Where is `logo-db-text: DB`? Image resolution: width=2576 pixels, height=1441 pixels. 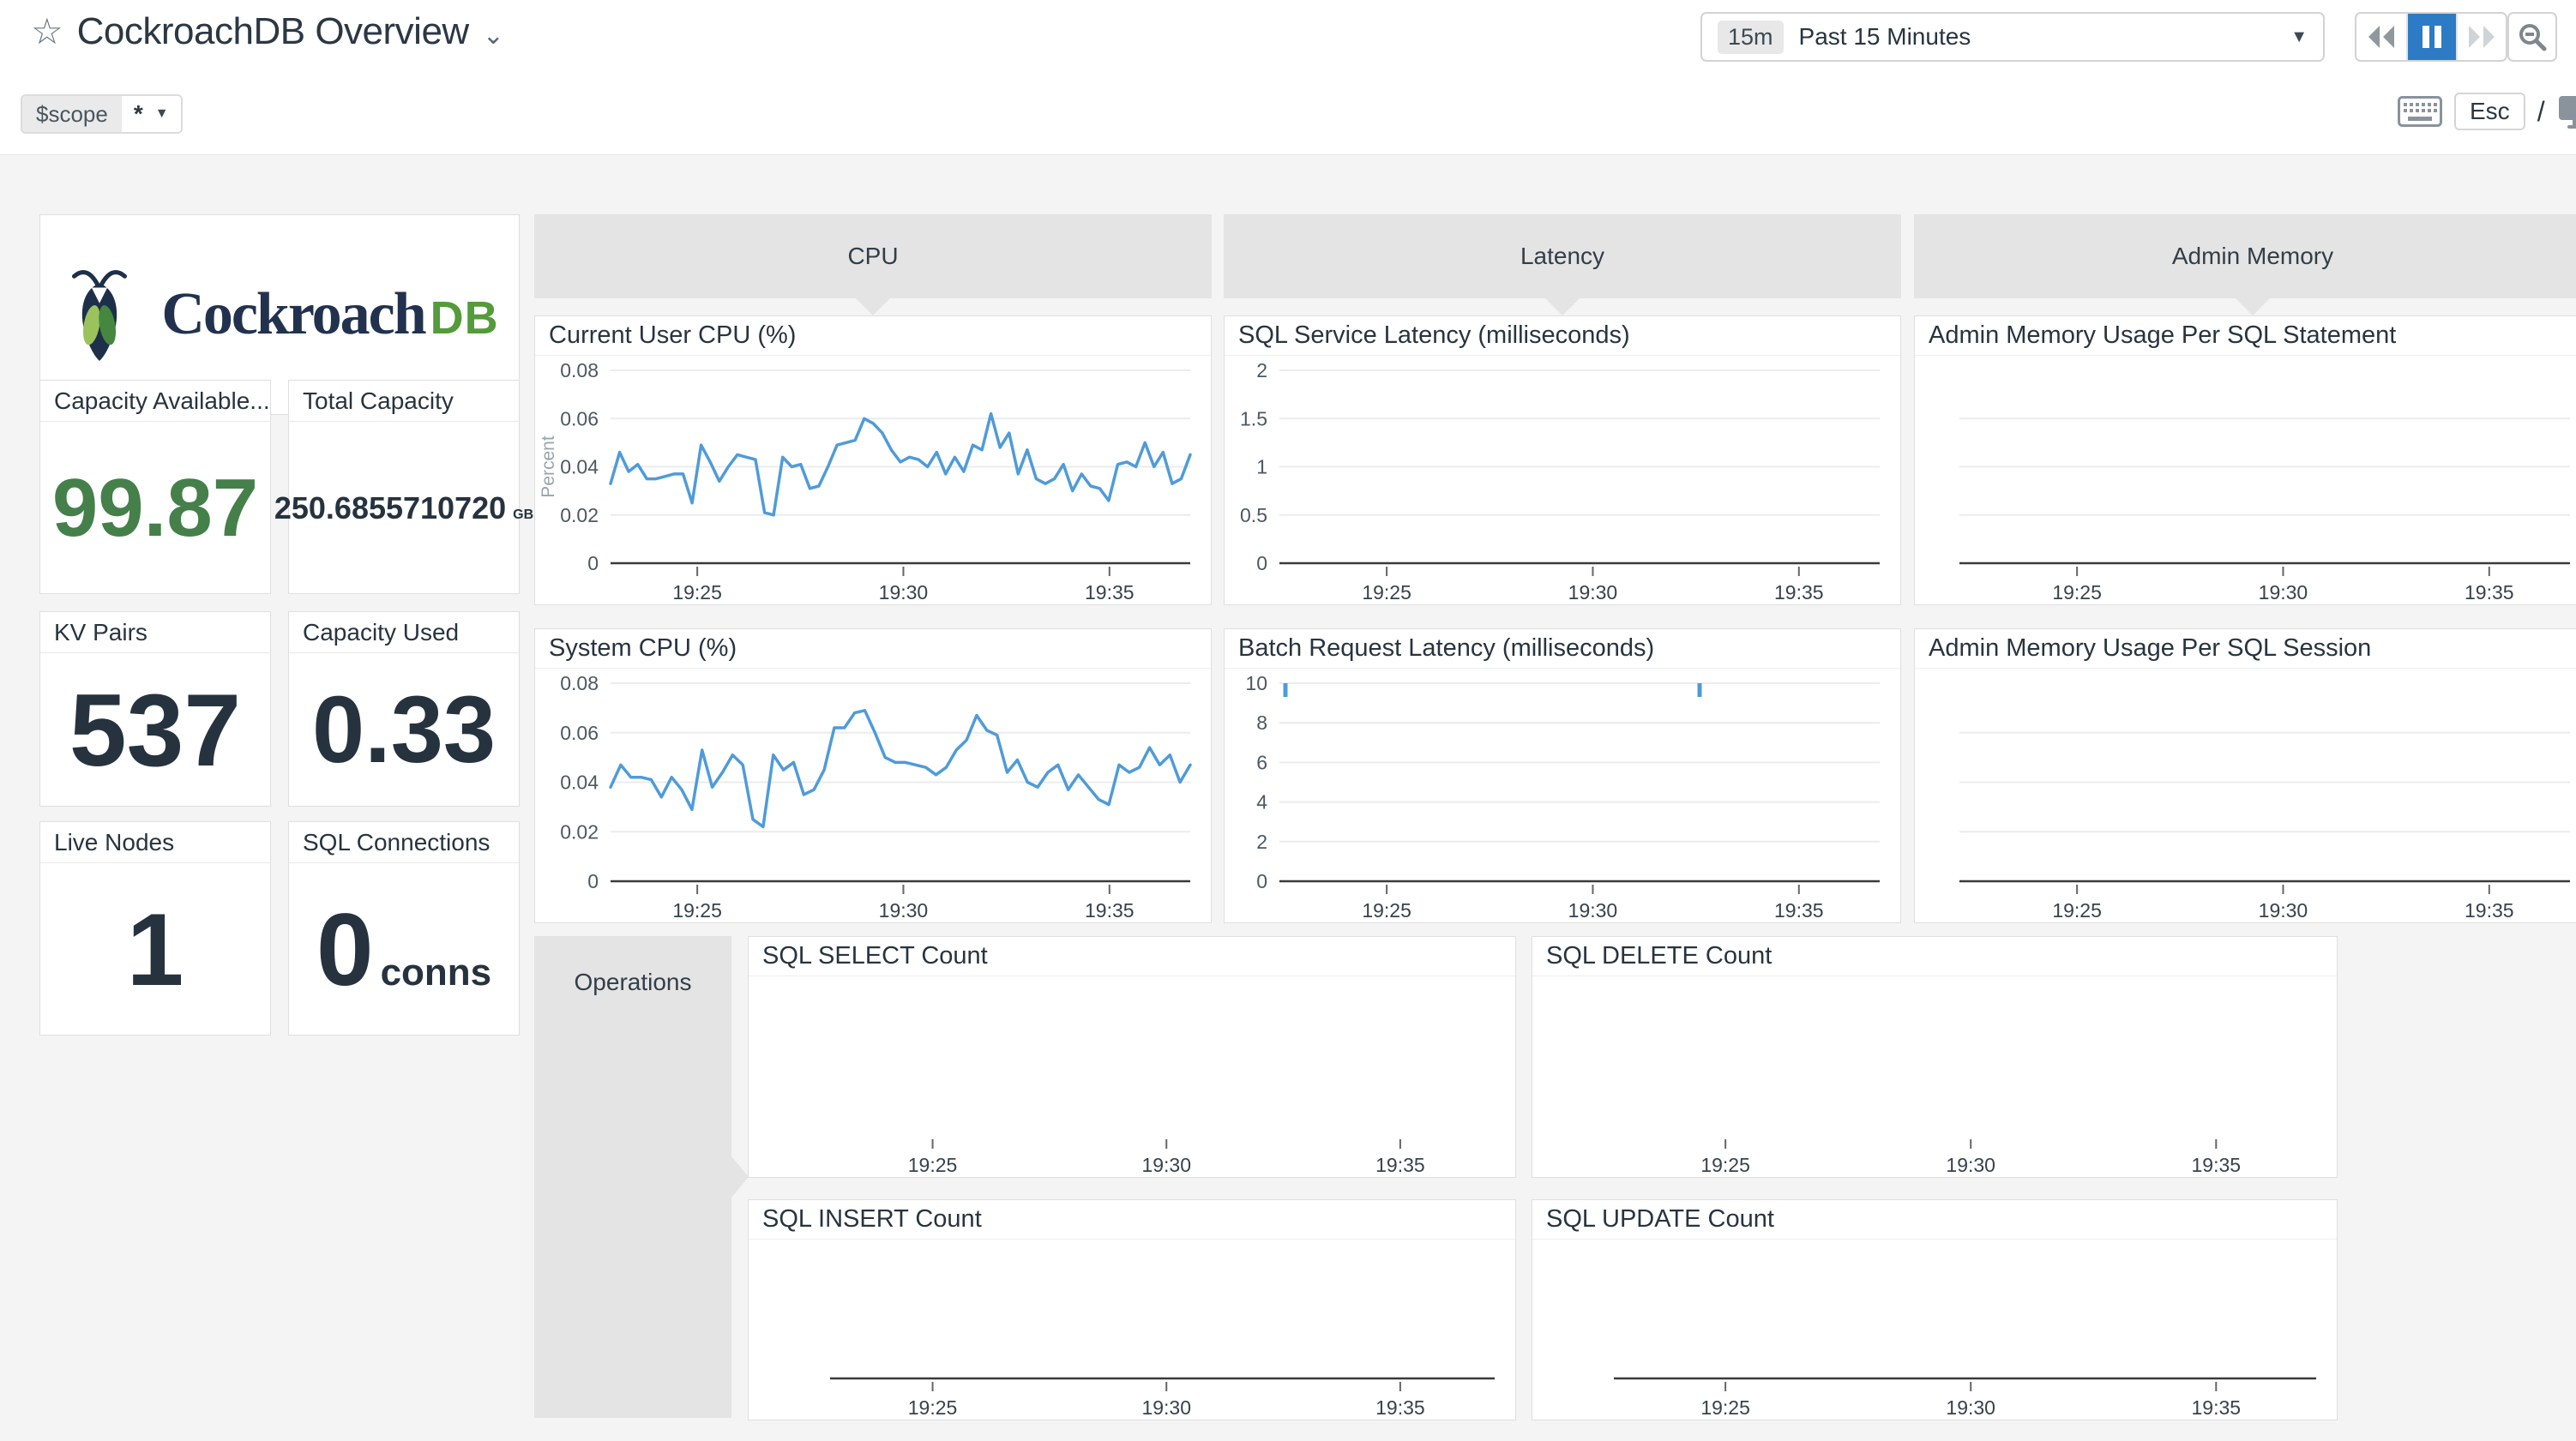
logo-db-text: DB is located at coordinates (465, 318).